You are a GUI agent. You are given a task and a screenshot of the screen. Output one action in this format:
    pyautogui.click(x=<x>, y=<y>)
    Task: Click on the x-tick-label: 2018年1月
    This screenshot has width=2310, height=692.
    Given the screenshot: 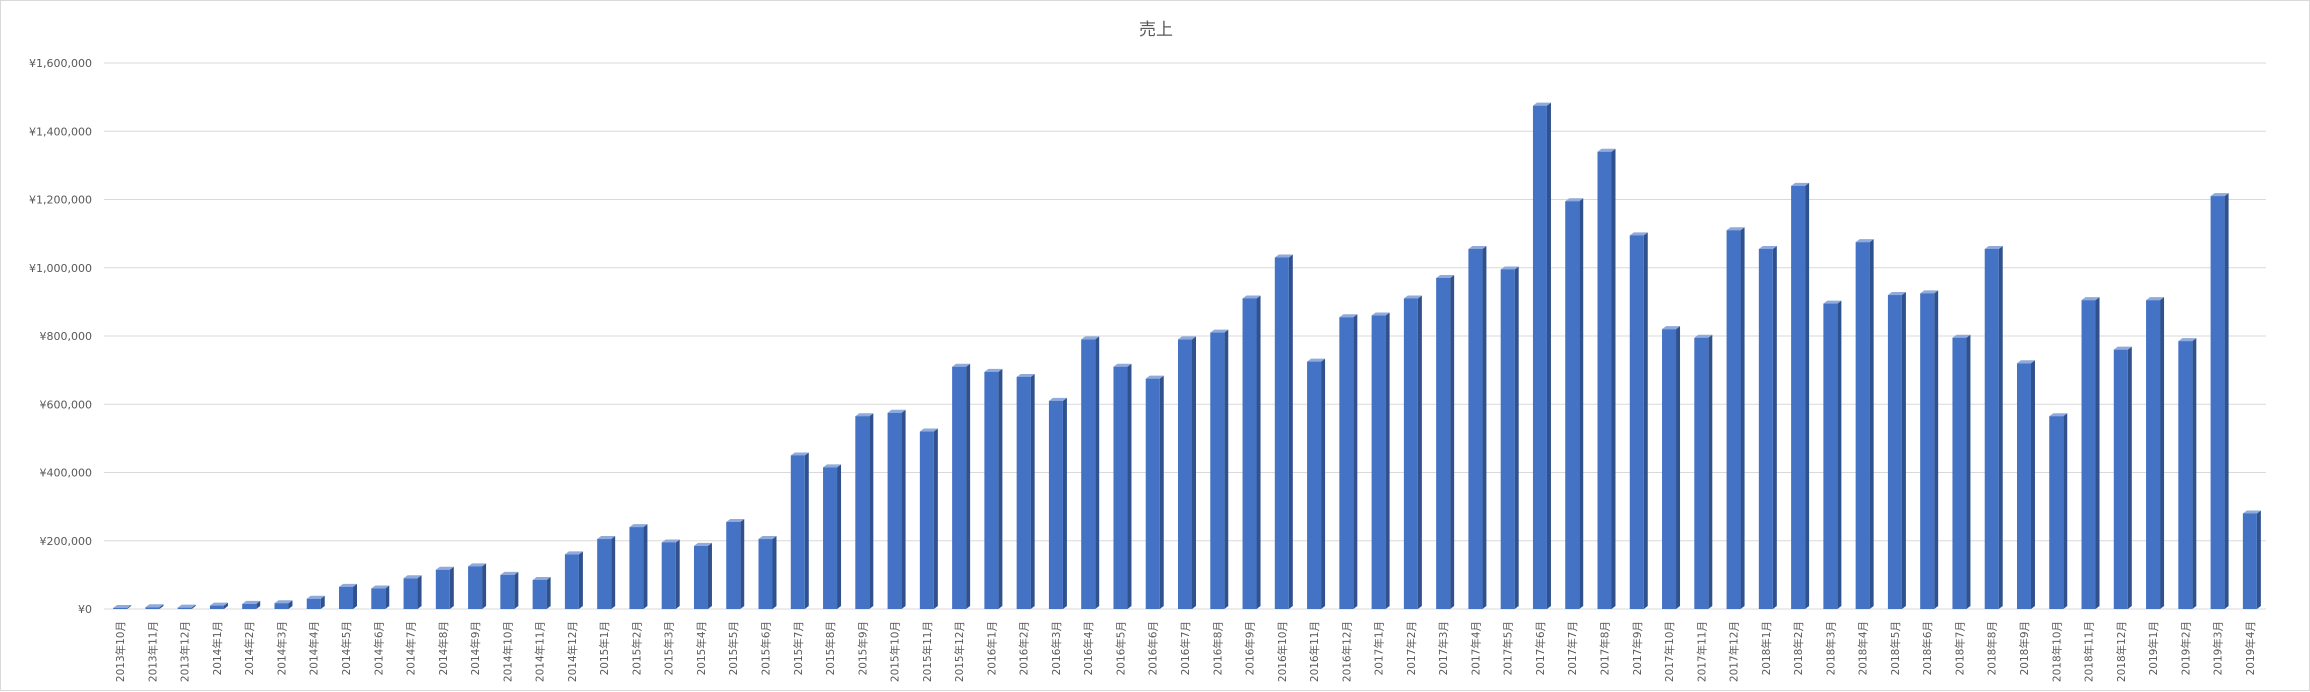 What is the action you would take?
    pyautogui.click(x=1766, y=648)
    